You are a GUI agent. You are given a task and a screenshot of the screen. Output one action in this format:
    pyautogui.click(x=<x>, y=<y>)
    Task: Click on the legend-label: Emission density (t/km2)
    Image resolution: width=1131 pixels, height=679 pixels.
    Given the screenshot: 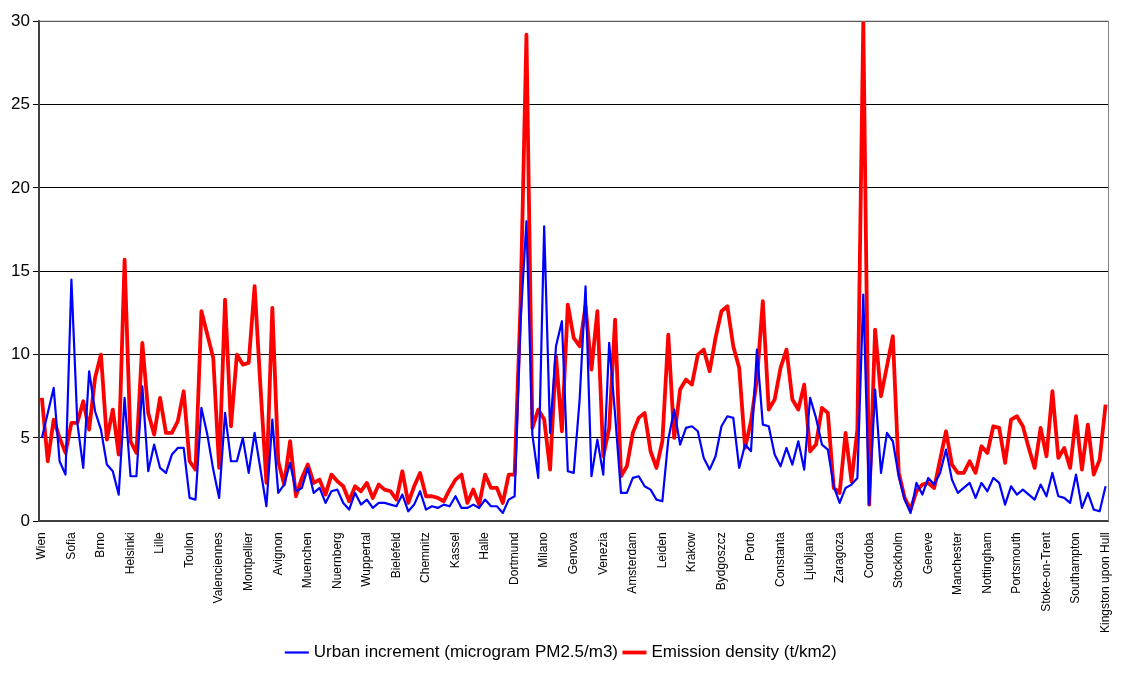 What is the action you would take?
    pyautogui.click(x=744, y=652)
    